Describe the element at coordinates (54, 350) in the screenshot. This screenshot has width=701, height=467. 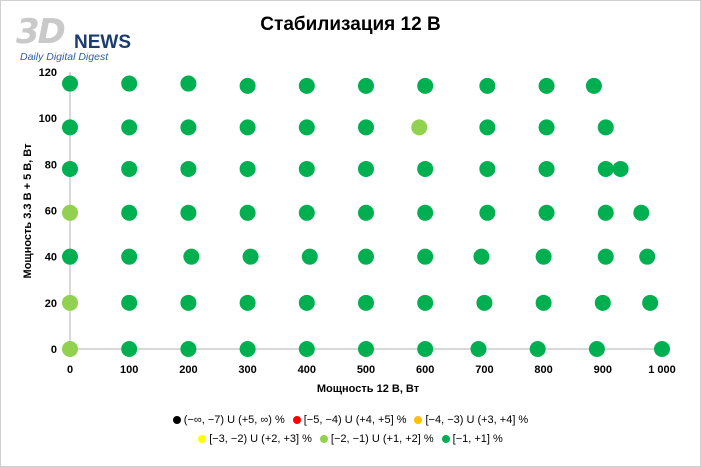
I see `y-tick-label: 0` at that location.